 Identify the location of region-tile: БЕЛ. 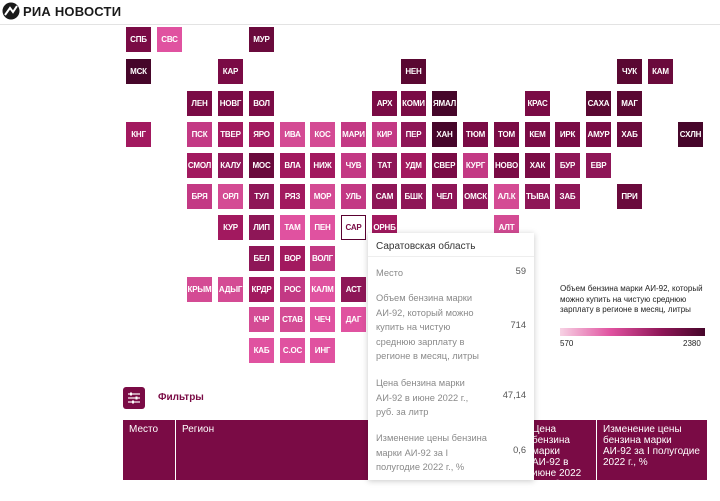
(261, 258).